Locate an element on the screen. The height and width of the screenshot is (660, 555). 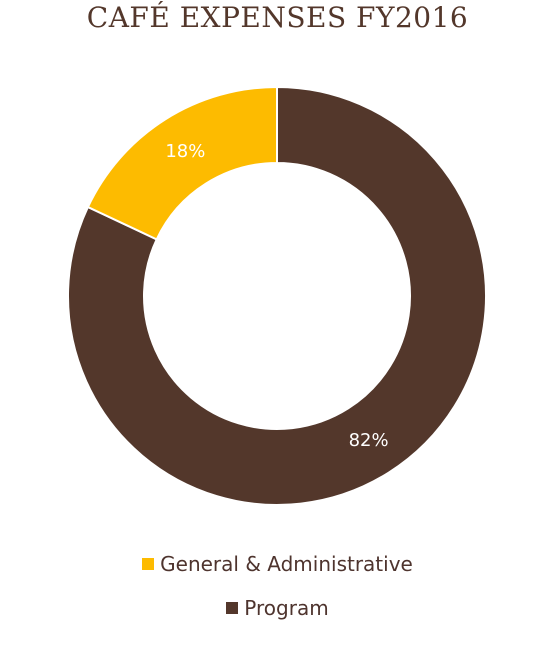
legend-item-general-administrative: General & Administrative is located at coordinates (277, 564).